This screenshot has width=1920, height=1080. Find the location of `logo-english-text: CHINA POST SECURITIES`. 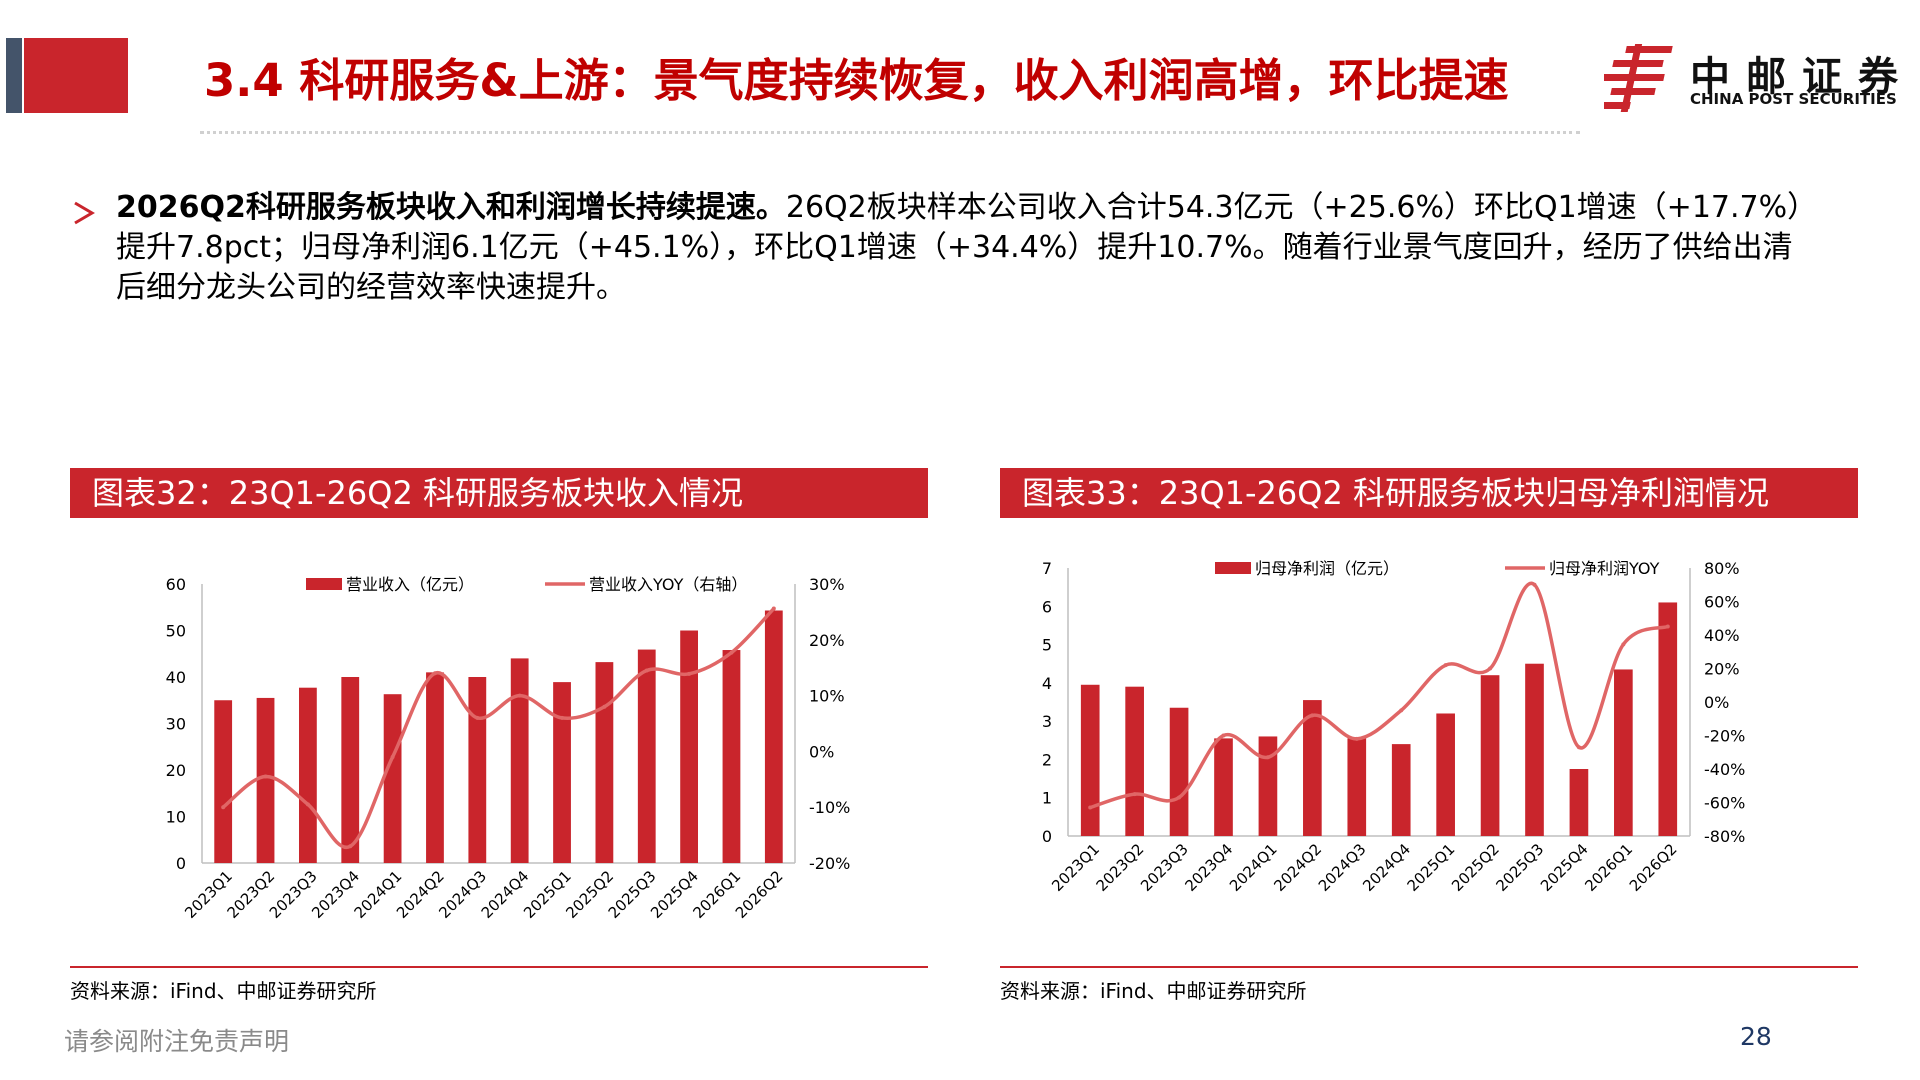

logo-english-text: CHINA POST SECURITIES is located at coordinates (1793, 99).